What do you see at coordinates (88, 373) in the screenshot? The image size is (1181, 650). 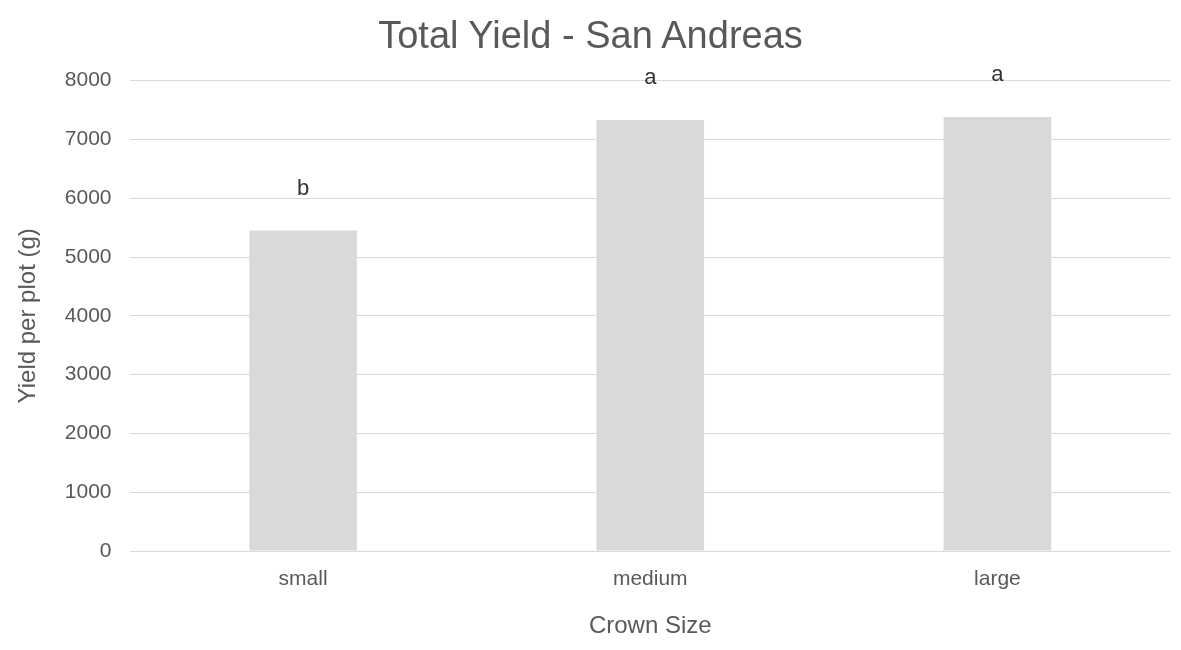 I see `y-tick-label: 3000` at bounding box center [88, 373].